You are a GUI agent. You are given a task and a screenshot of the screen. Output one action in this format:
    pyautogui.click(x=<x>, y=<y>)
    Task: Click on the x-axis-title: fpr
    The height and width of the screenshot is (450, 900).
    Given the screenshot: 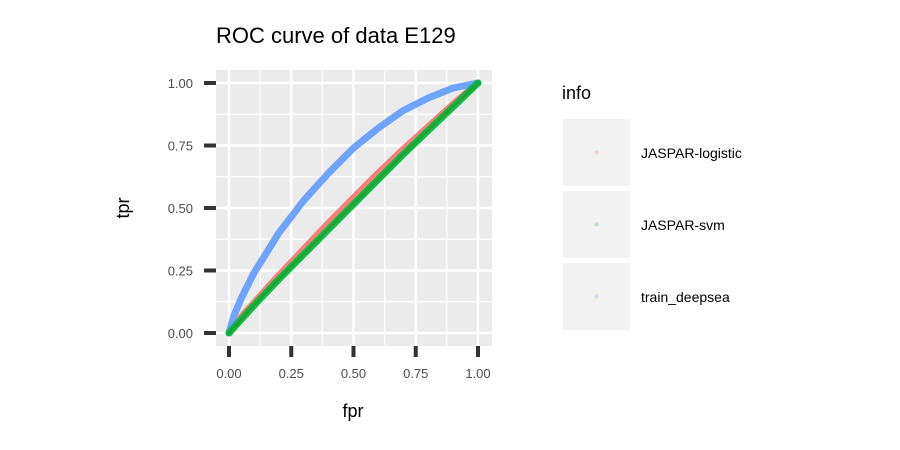 What is the action you would take?
    pyautogui.click(x=352, y=411)
    